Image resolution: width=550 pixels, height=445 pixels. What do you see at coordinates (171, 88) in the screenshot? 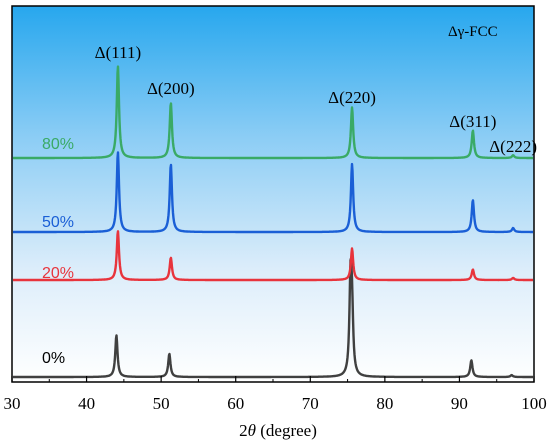
I see `peak-label: Δ(200)` at bounding box center [171, 88].